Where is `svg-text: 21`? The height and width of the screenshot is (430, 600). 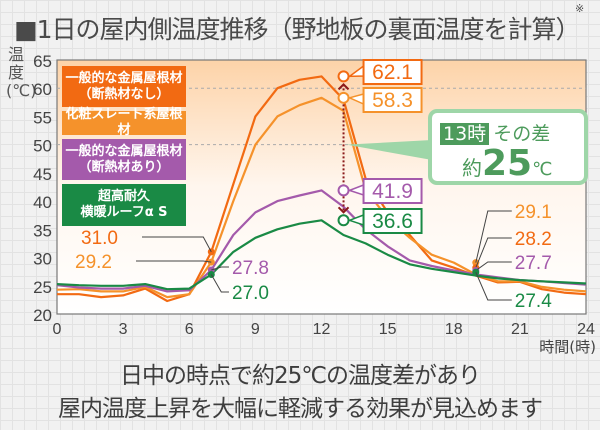 svg-text: 21 is located at coordinates (520, 329).